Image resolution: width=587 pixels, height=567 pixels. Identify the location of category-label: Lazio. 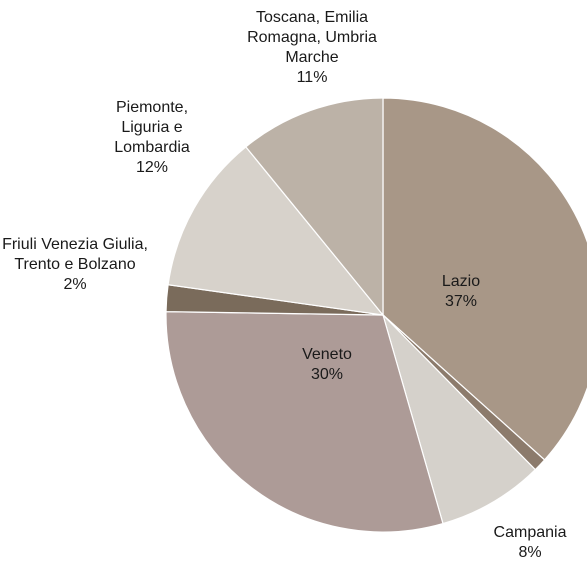
(461, 281).